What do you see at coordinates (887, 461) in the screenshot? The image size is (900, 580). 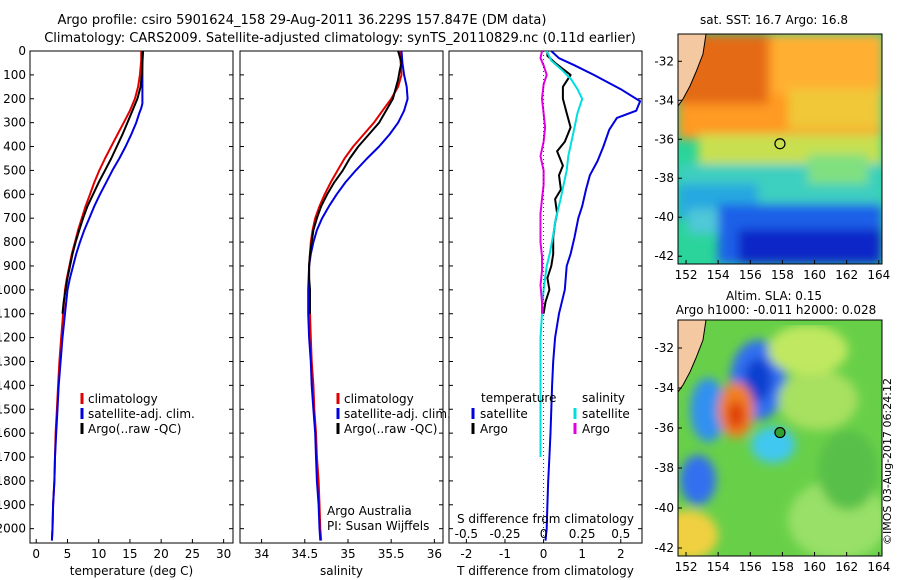 I see `footer-copyright: ©IMOS 03-Aug-2017 06:24:12` at bounding box center [887, 461].